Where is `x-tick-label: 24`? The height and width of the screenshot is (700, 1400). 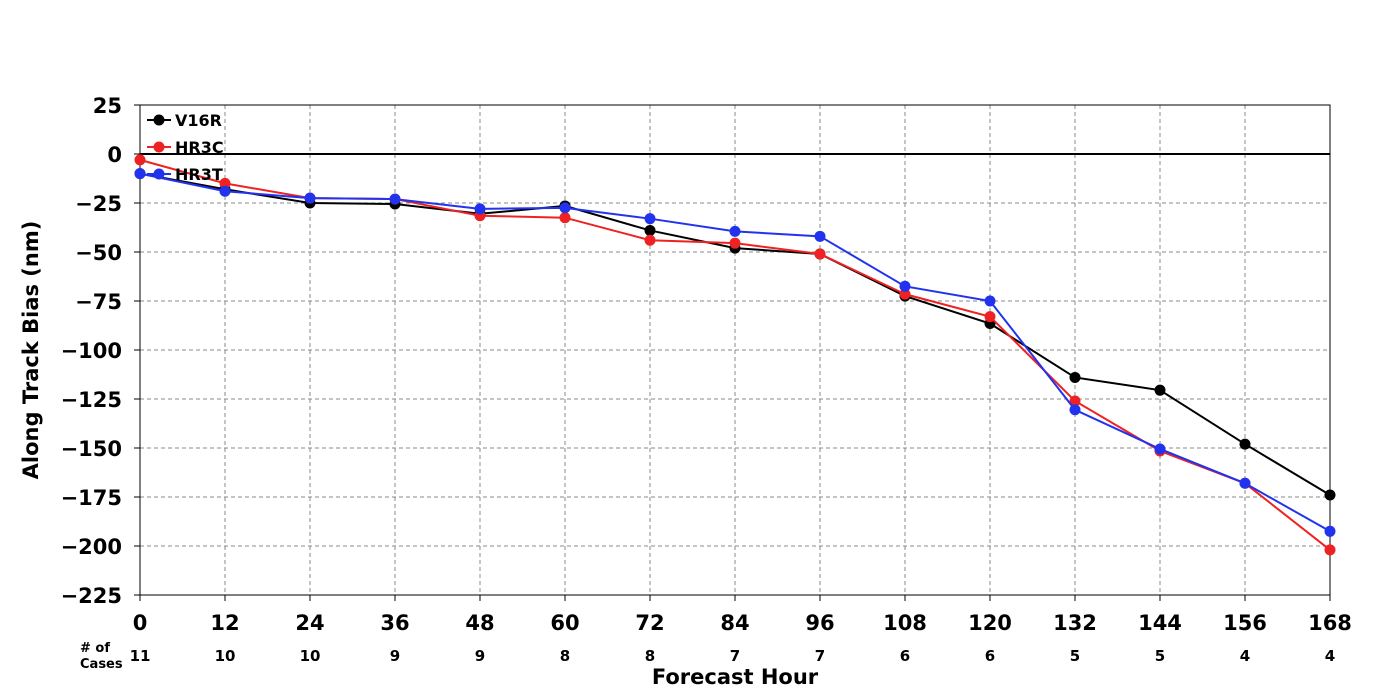 x-tick-label: 24 is located at coordinates (309, 623).